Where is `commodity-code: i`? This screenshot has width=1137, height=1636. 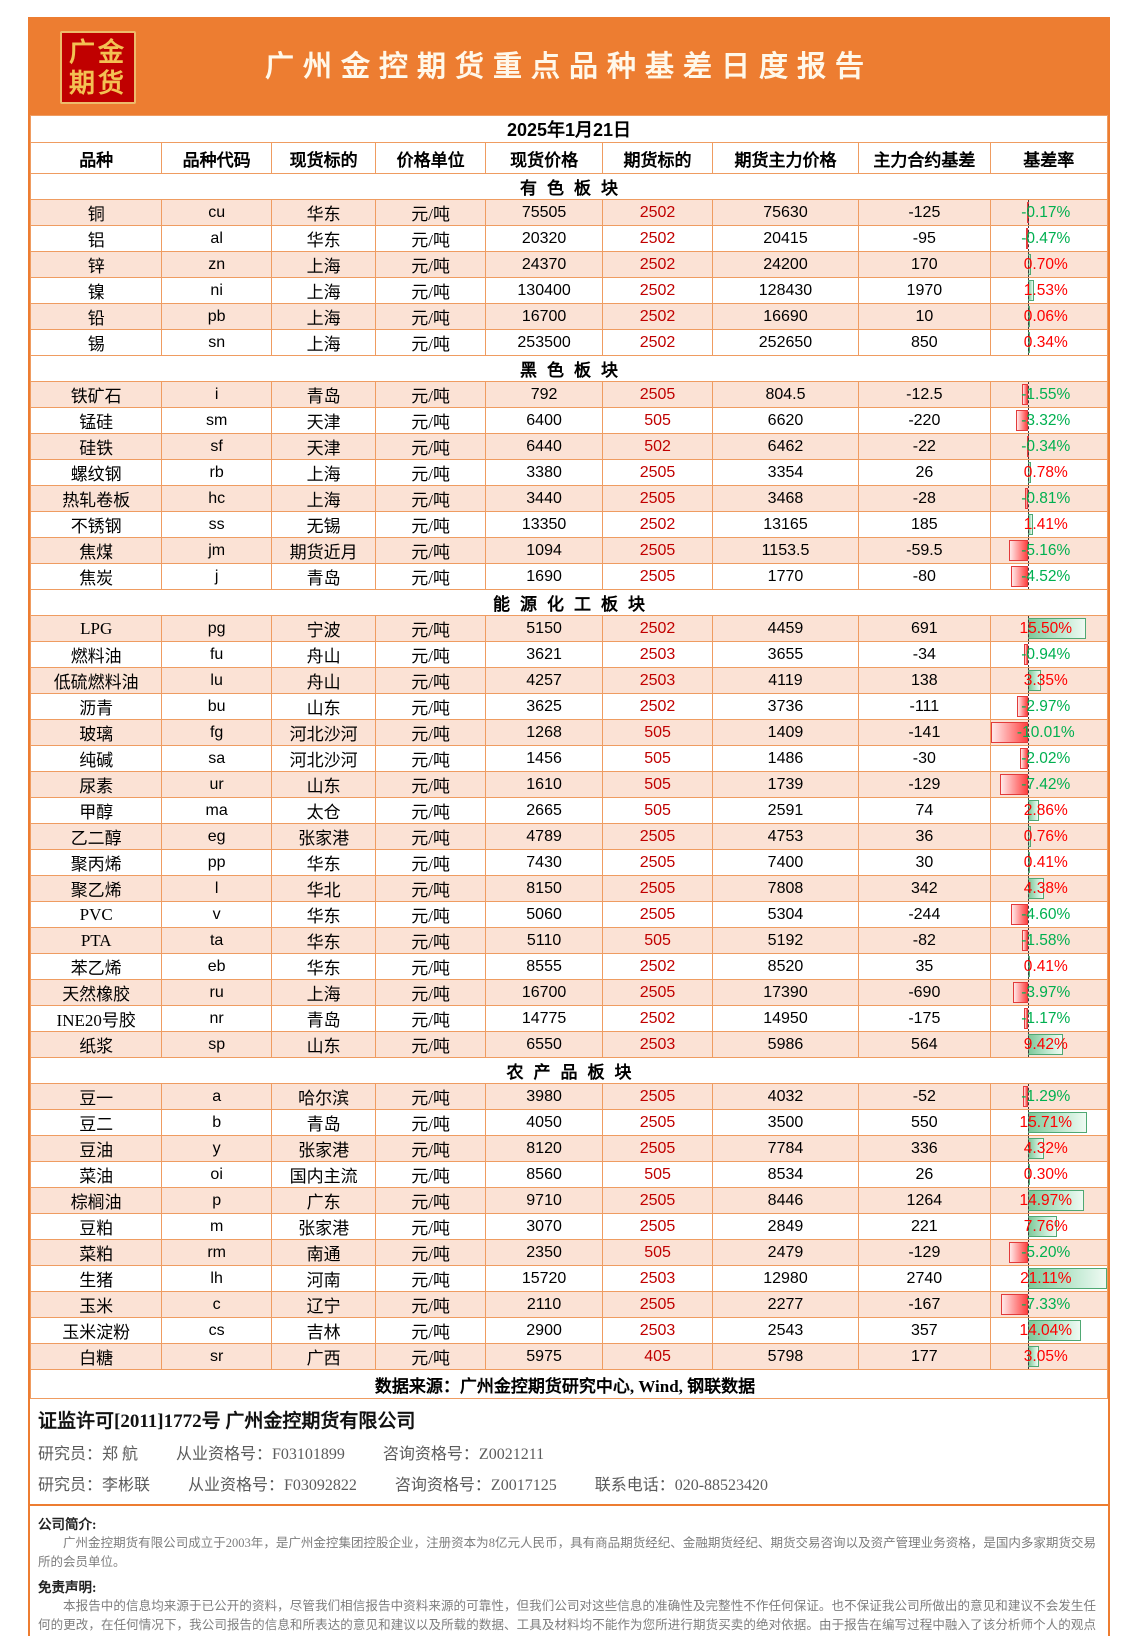 commodity-code: i is located at coordinates (216, 394).